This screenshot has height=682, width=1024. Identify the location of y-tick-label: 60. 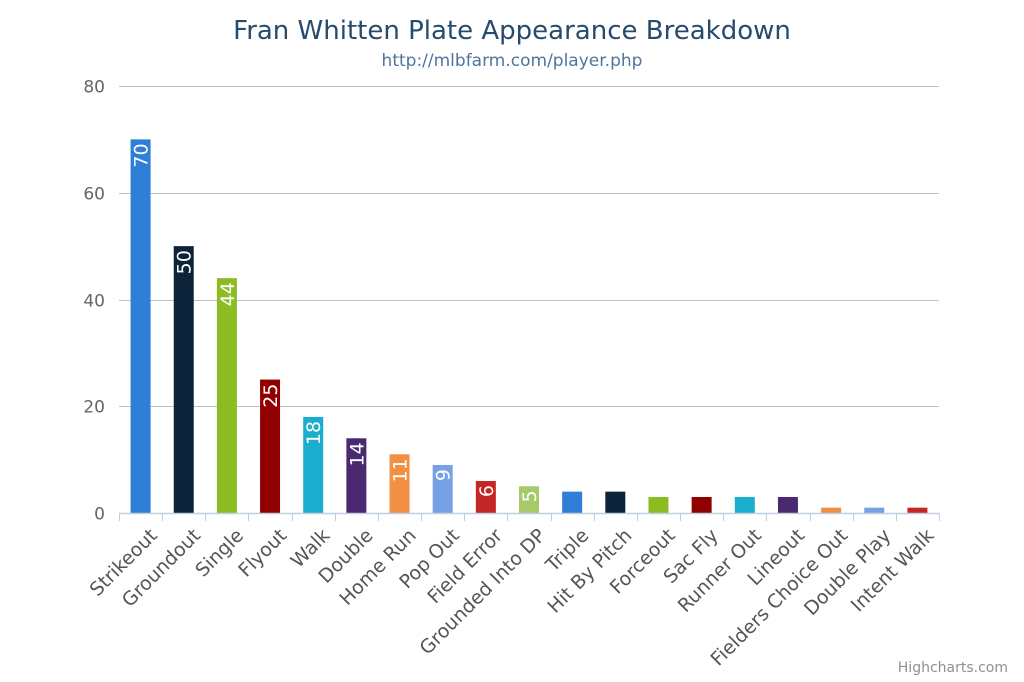
(94, 195).